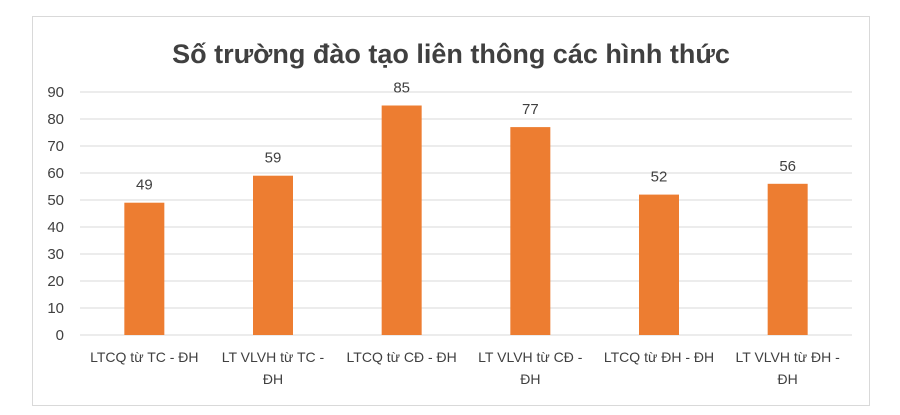 The width and height of the screenshot is (900, 415). Describe the element at coordinates (273, 158) in the screenshot. I see `data-label: 59` at that location.